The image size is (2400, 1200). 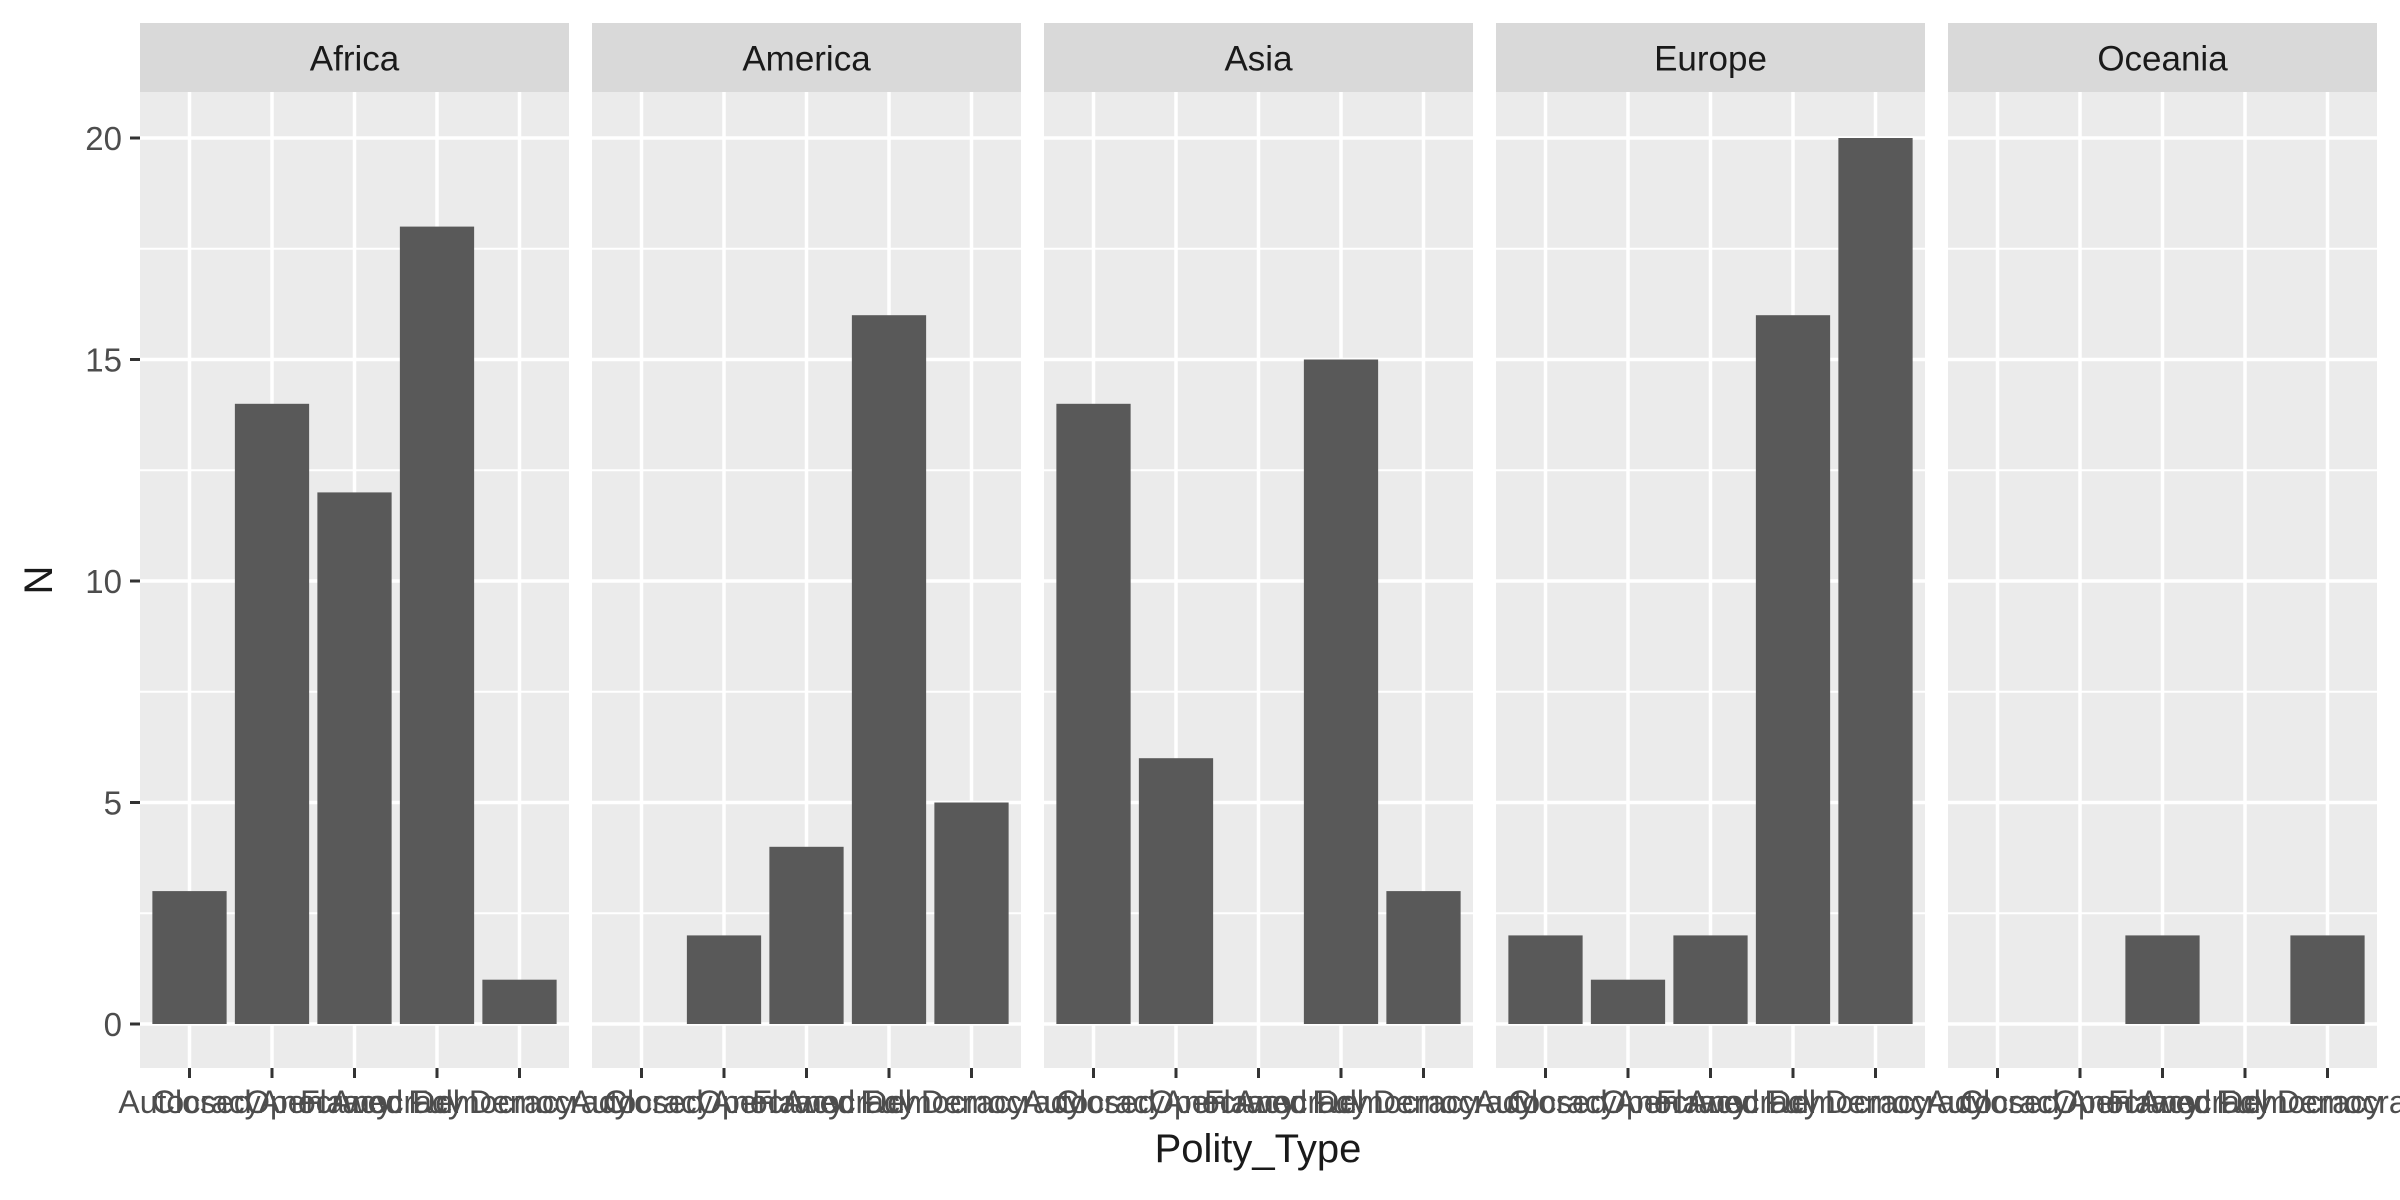 I want to click on y-tick-label: 20, so click(x=103, y=138).